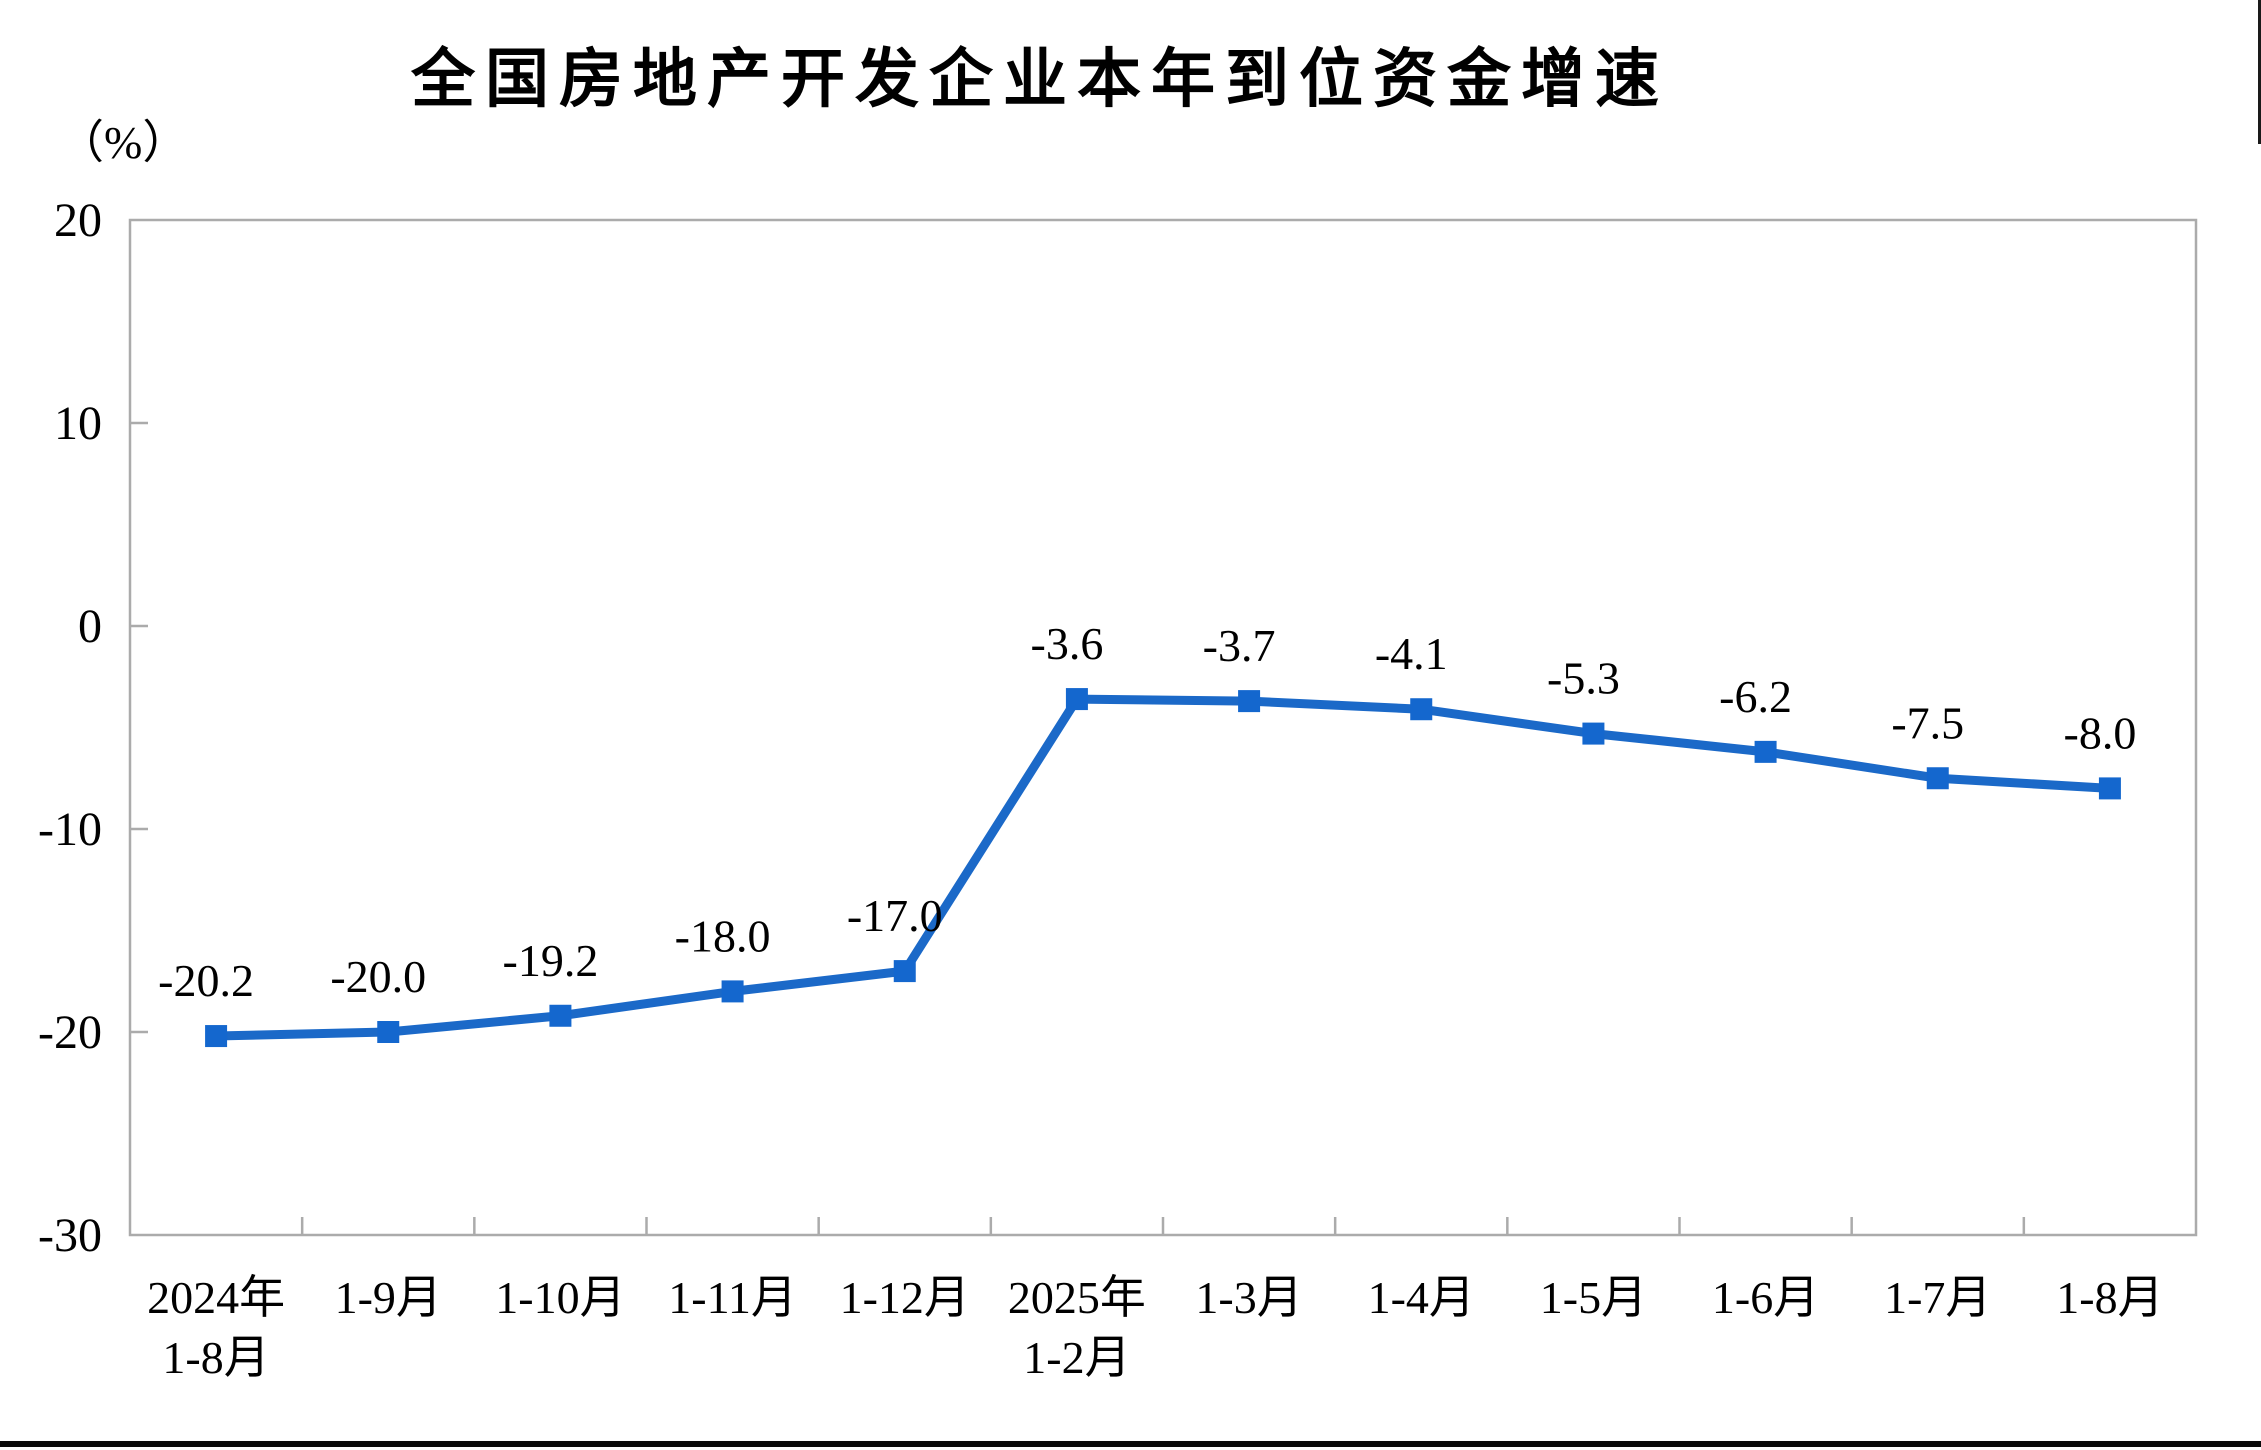  I want to click on x-axis-category-label: 1-5月, so click(1593, 1297).